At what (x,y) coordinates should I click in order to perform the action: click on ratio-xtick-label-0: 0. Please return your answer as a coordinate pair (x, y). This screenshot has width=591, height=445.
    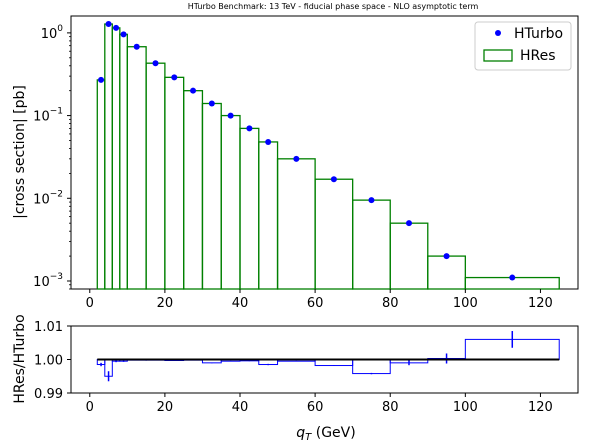
    Looking at the image, I should click on (90, 407).